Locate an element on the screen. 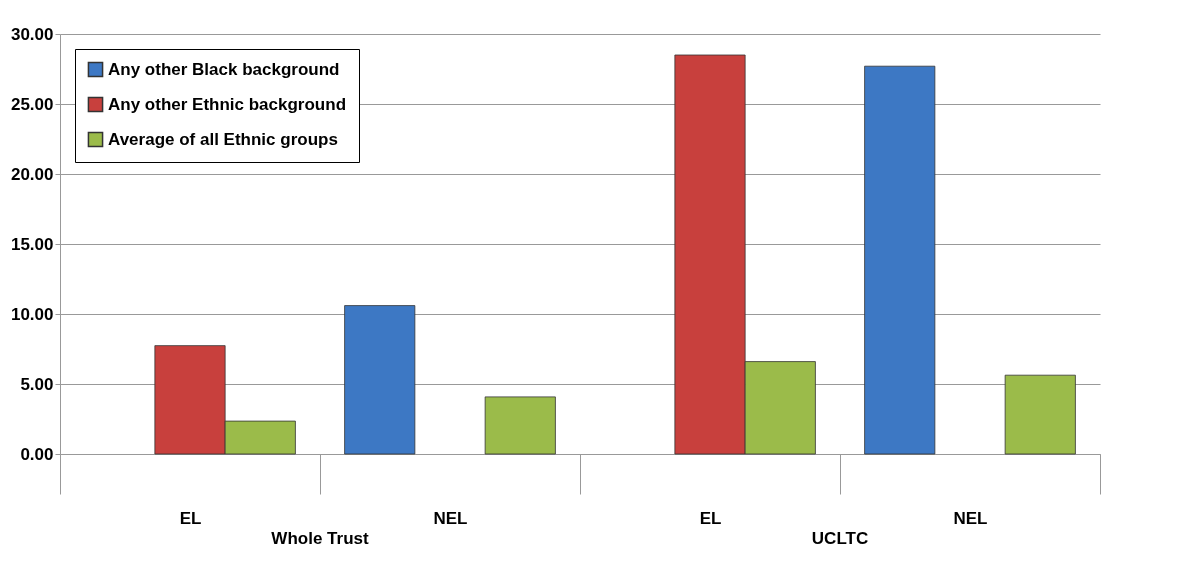 The image size is (1186, 580). text: Whole Trust is located at coordinates (320, 538).